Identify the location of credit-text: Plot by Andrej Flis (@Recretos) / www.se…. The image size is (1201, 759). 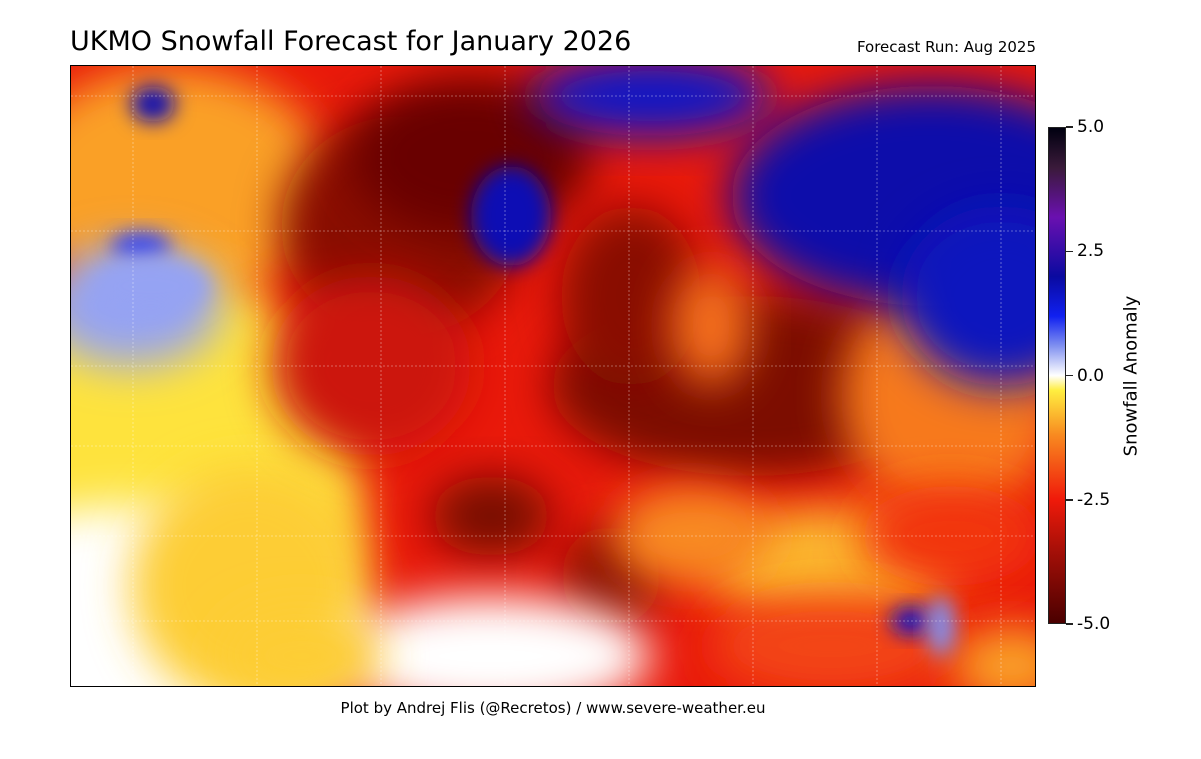
(553, 708).